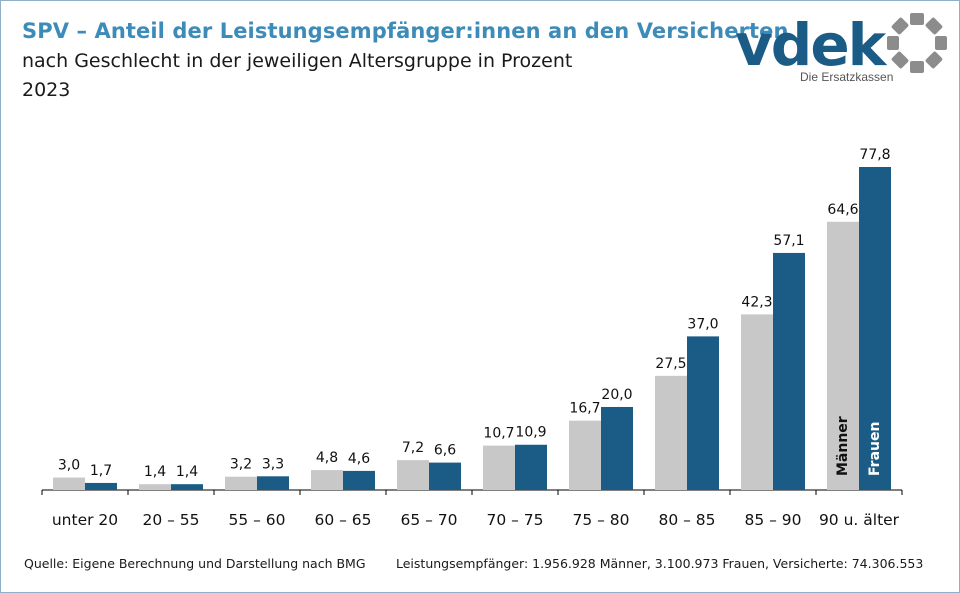  I want to click on data-label: 1,7, so click(101, 471).